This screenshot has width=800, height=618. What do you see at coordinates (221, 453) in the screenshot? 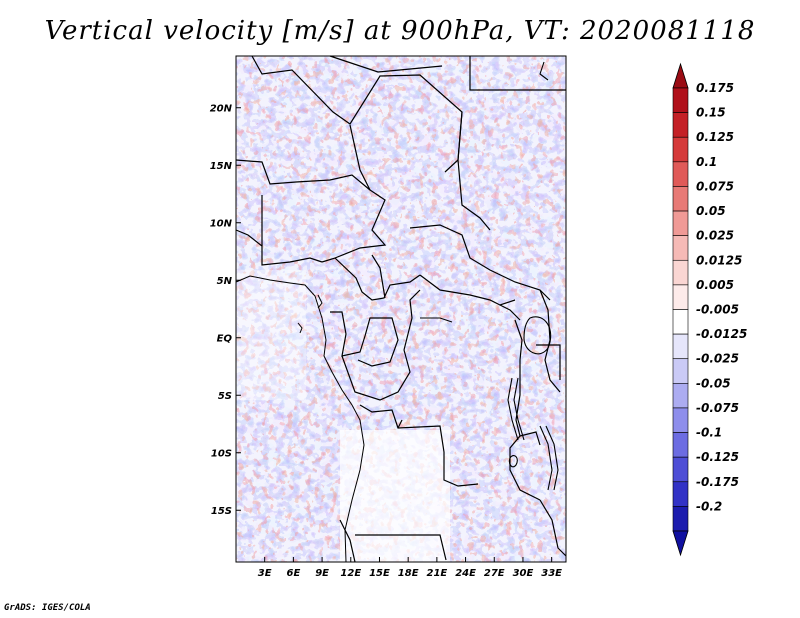
I see `lat-tick-label: 10S` at bounding box center [221, 453].